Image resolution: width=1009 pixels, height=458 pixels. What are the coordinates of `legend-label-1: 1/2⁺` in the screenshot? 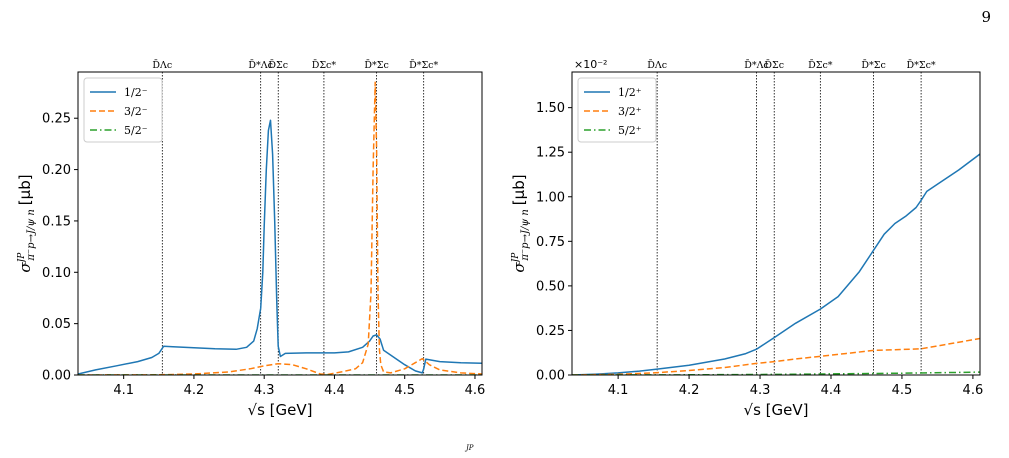 It's located at (630, 92).